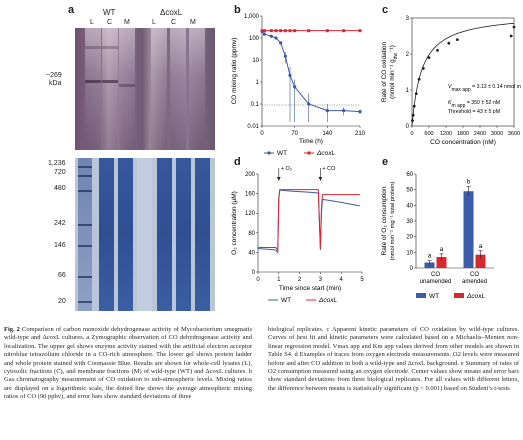  Describe the element at coordinates (408, 19) in the screenshot. I see `y-tick-label: 3` at that location.